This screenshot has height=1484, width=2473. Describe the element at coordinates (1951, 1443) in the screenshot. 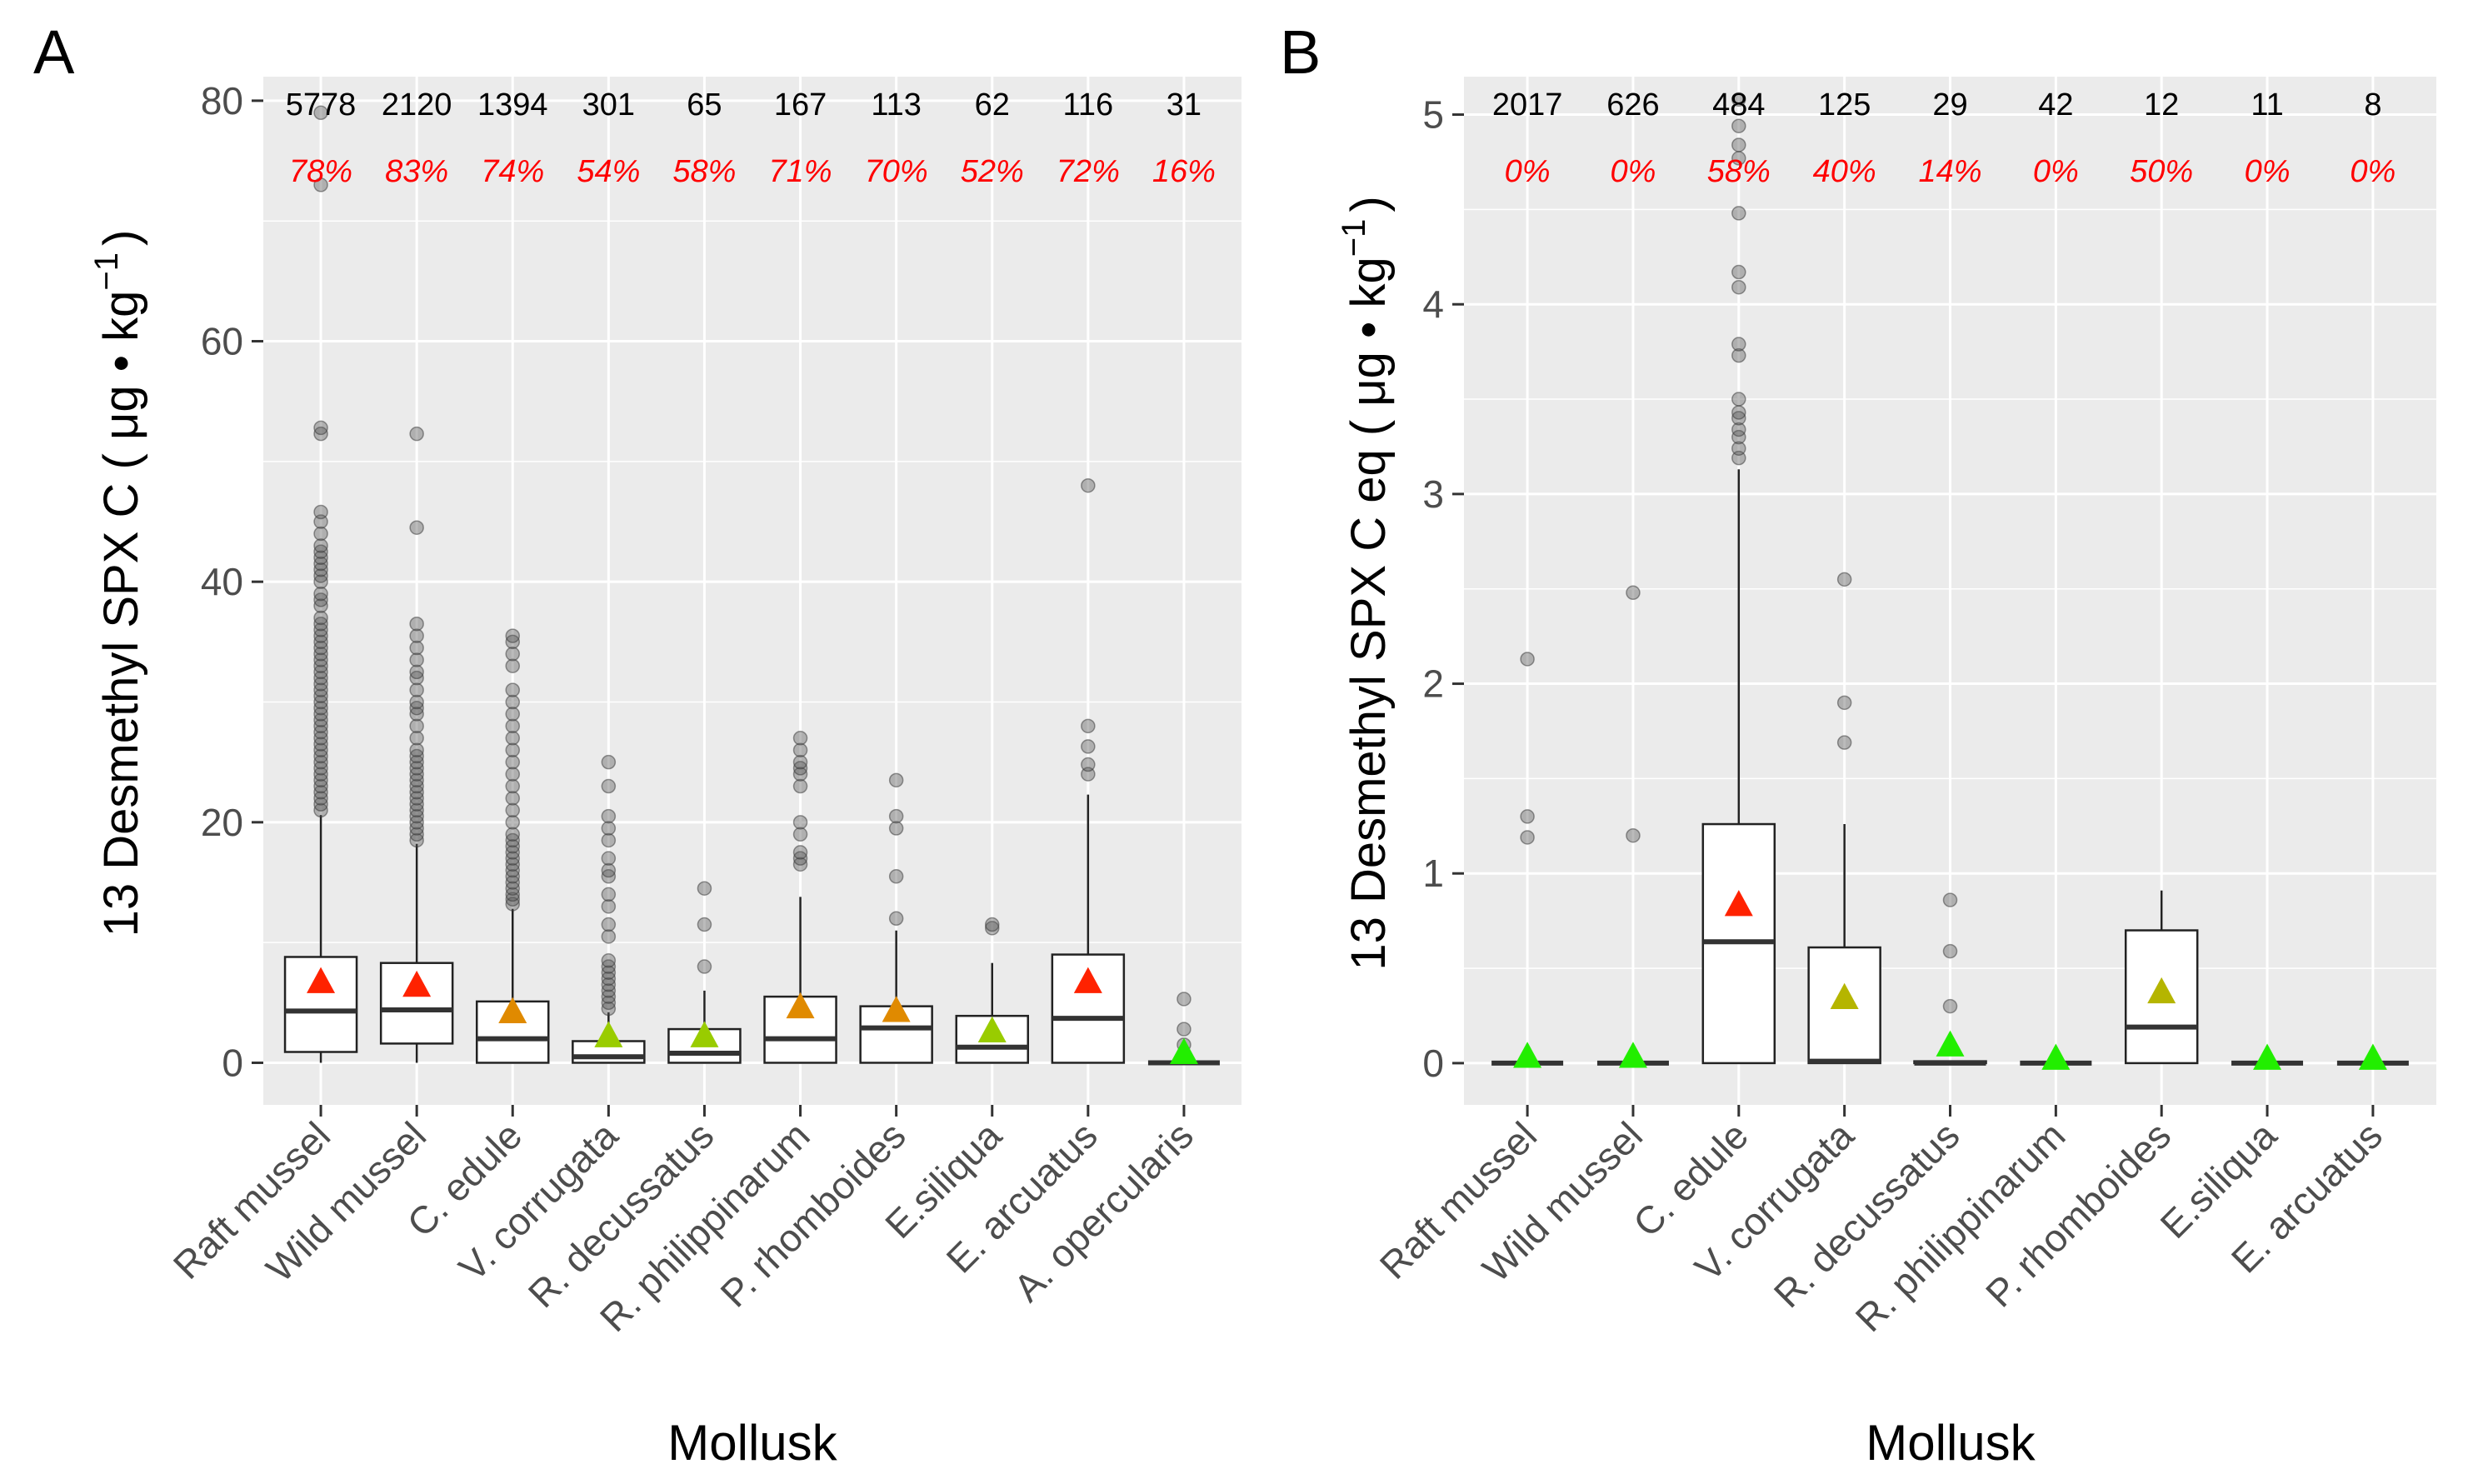

I see `x-axis-title: Mollusk` at that location.